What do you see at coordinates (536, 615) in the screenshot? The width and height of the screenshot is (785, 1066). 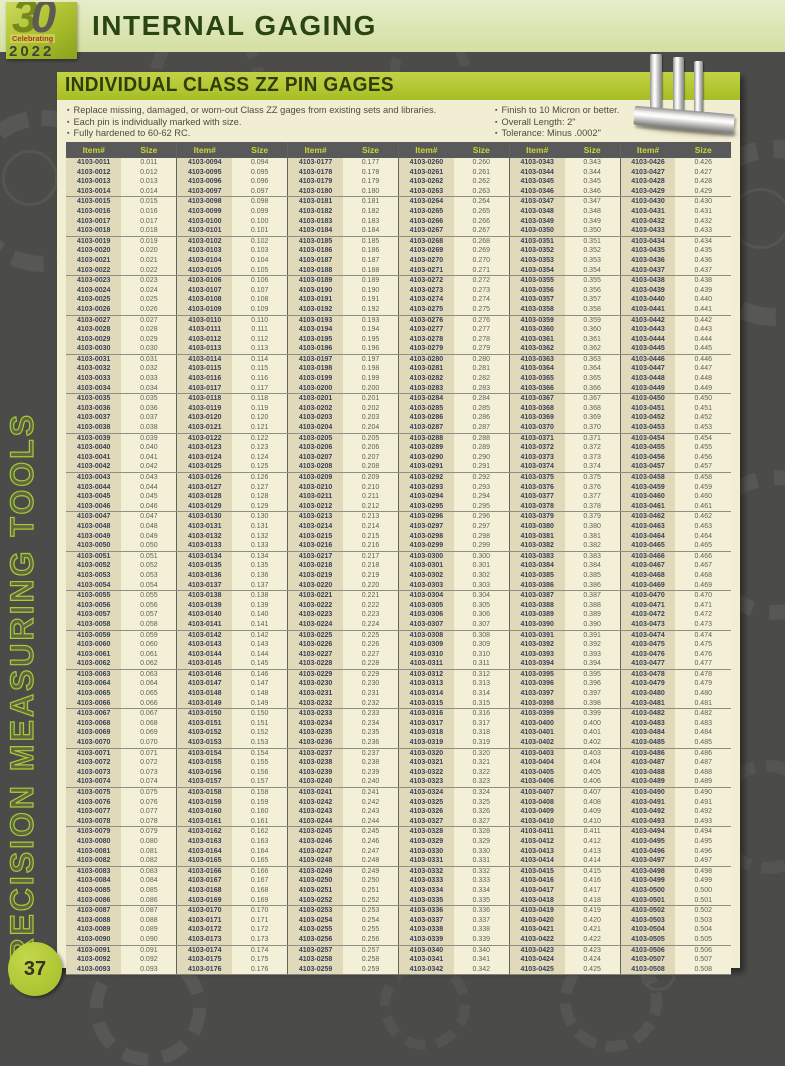 I see `item-number-cell: 4103-0389` at bounding box center [536, 615].